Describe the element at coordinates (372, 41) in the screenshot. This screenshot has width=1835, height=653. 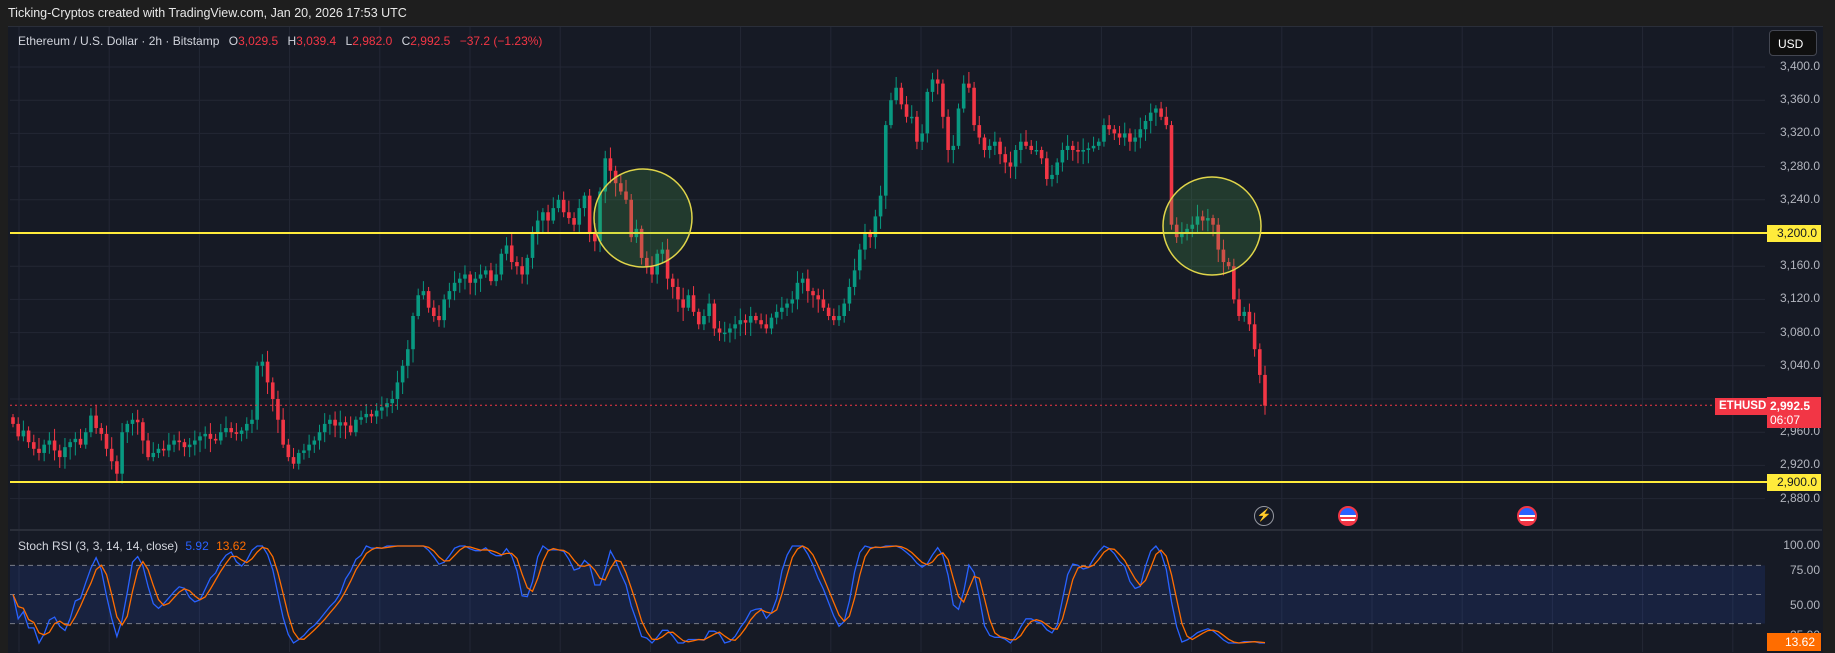
I see `low-value: 2,982.0` at that location.